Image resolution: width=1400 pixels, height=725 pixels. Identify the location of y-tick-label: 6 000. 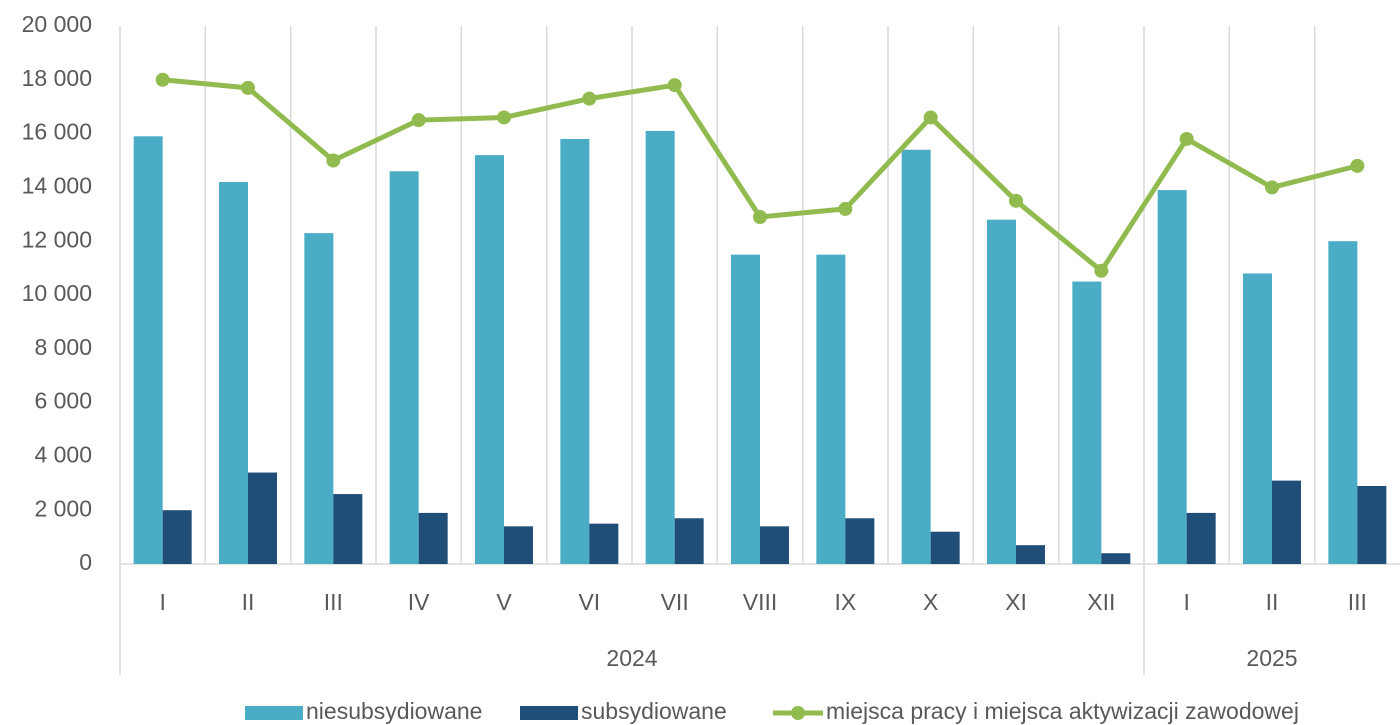
(63, 401).